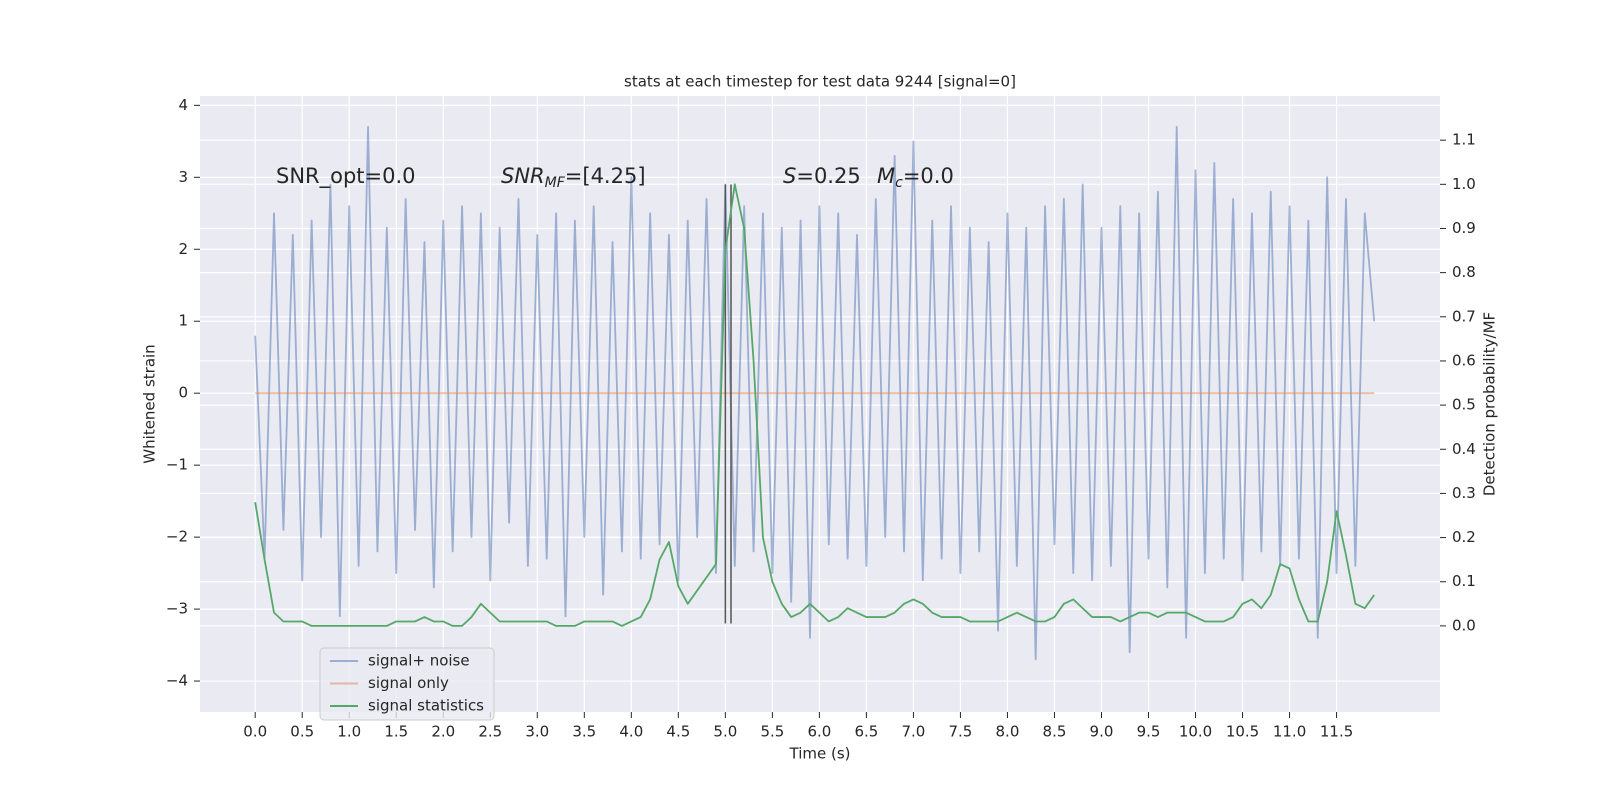  What do you see at coordinates (886, 176) in the screenshot?
I see `annotation-part: M` at bounding box center [886, 176].